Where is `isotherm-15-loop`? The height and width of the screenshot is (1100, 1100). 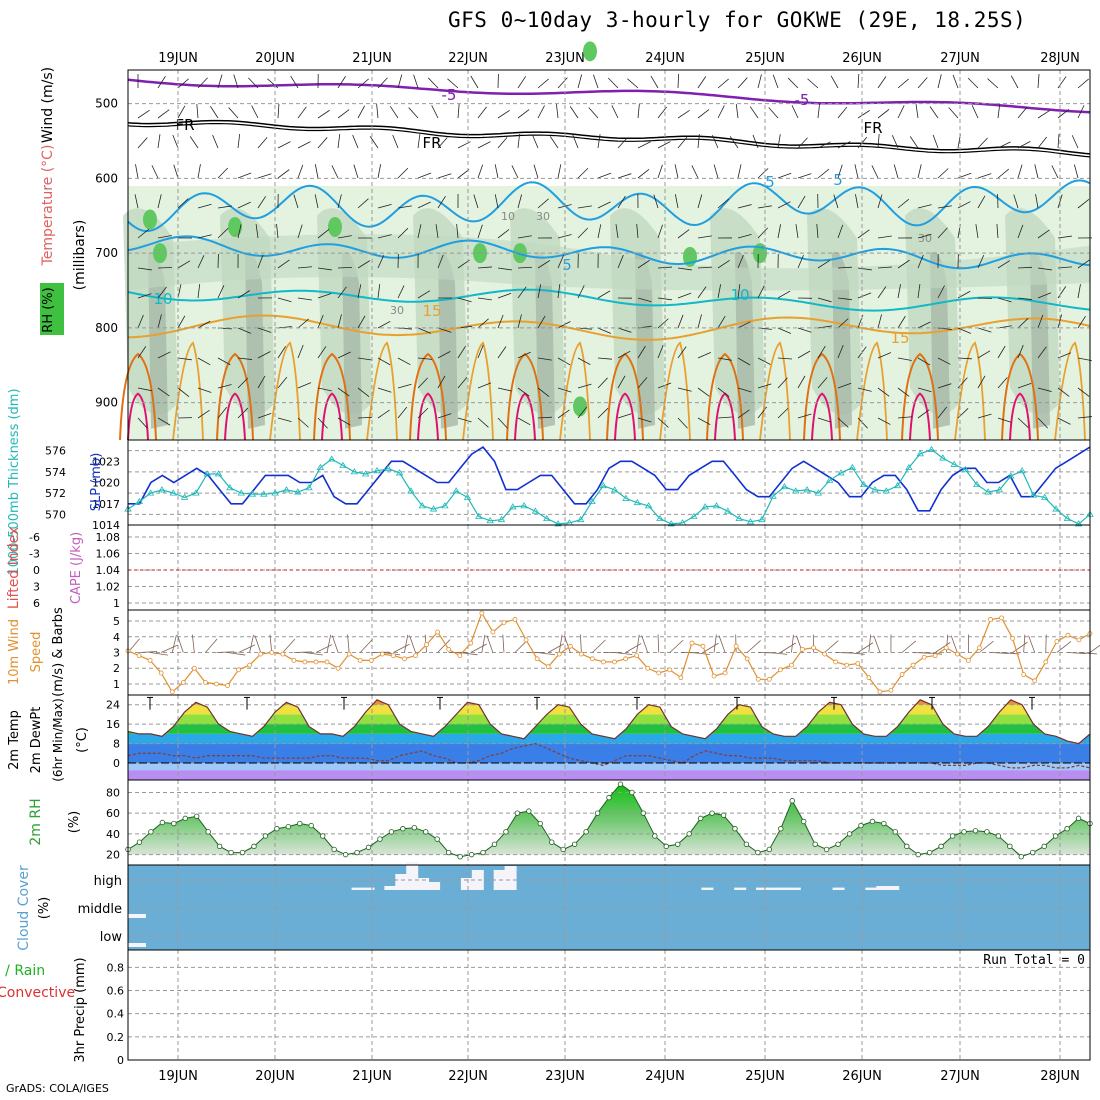 isotherm-15-loop is located at coordinates (382, 391).